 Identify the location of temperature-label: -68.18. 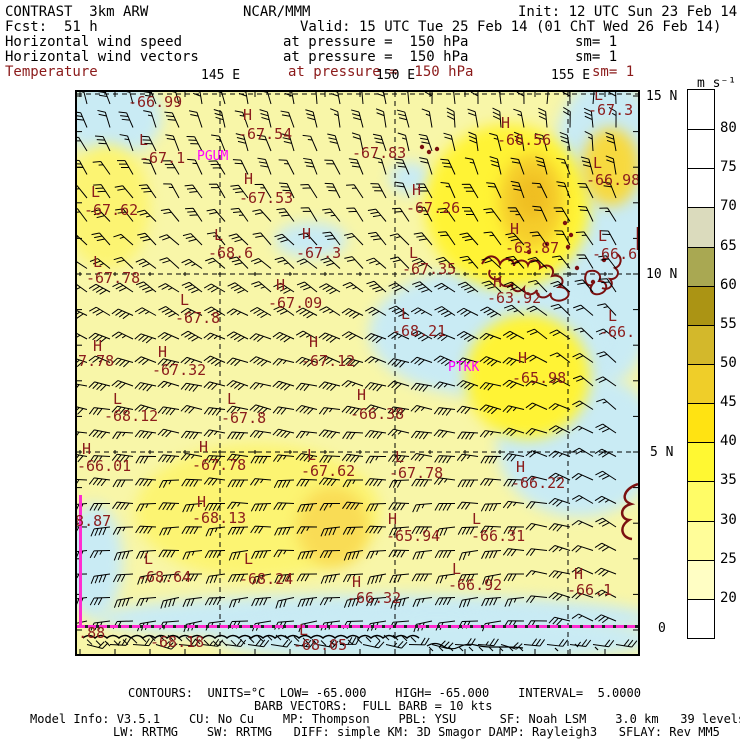
(177, 642).